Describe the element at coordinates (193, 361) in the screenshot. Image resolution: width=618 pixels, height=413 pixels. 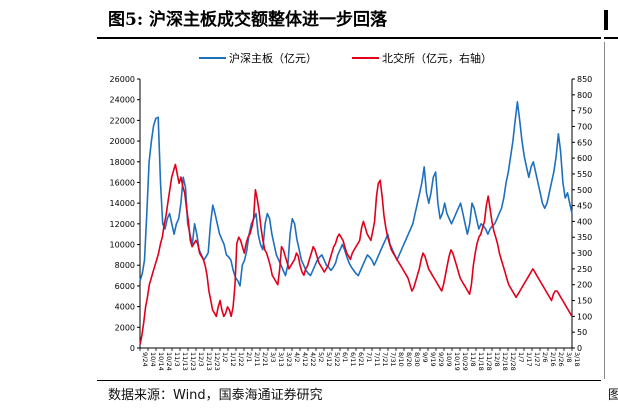
I see `x-tick-label: 11/23` at that location.